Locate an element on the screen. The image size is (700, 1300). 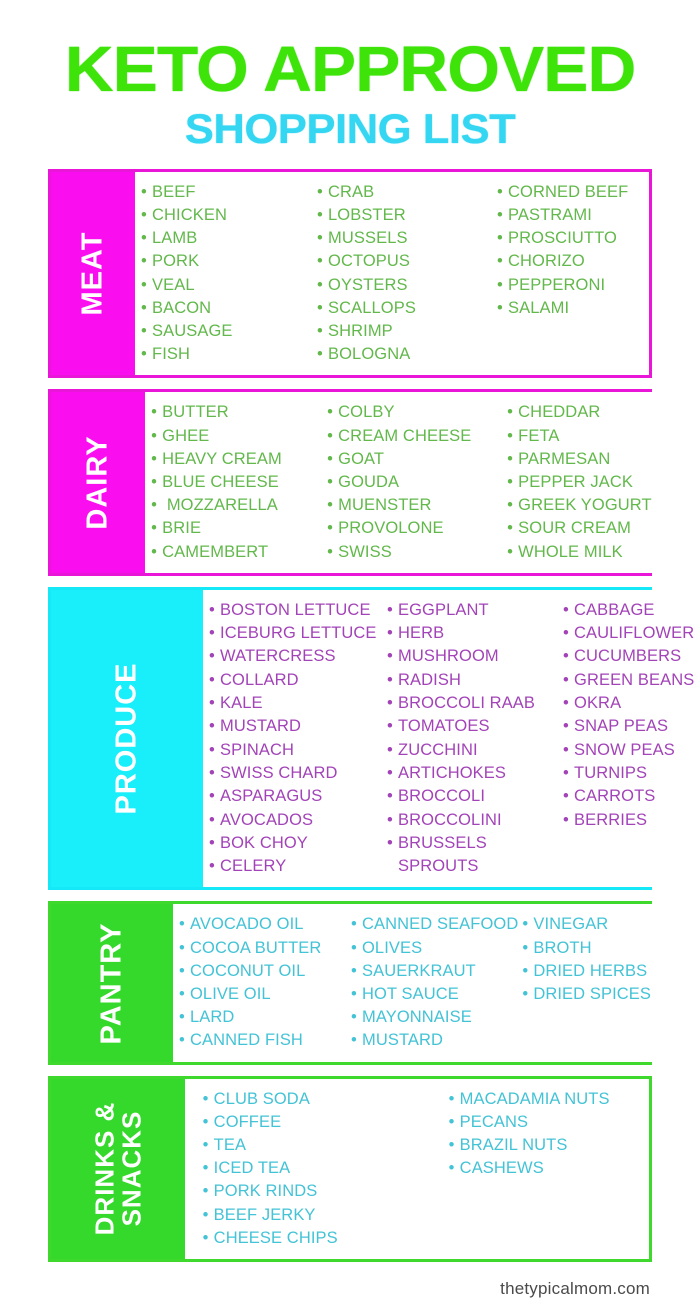
list-item: • FISH is located at coordinates (227, 354).